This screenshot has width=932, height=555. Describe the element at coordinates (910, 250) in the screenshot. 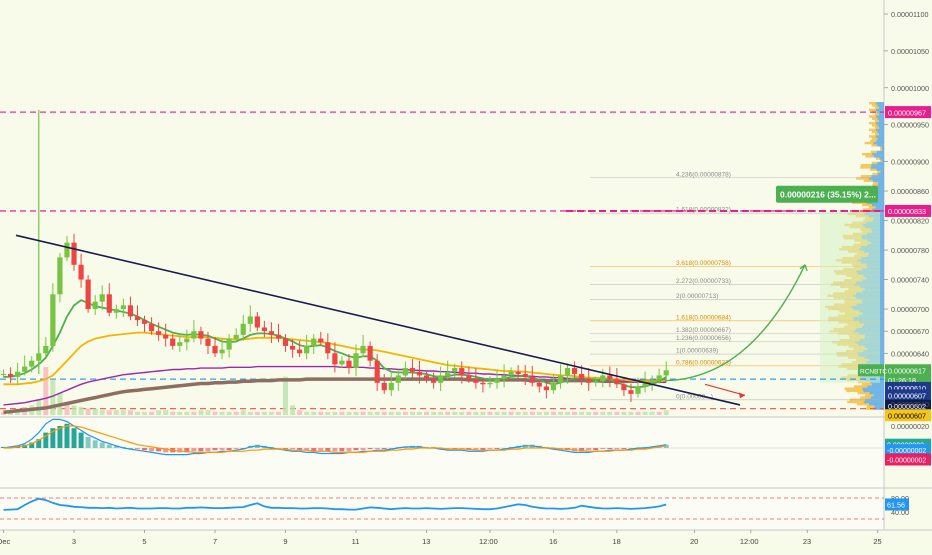

I see `price-tick-label: 0.00000780` at that location.